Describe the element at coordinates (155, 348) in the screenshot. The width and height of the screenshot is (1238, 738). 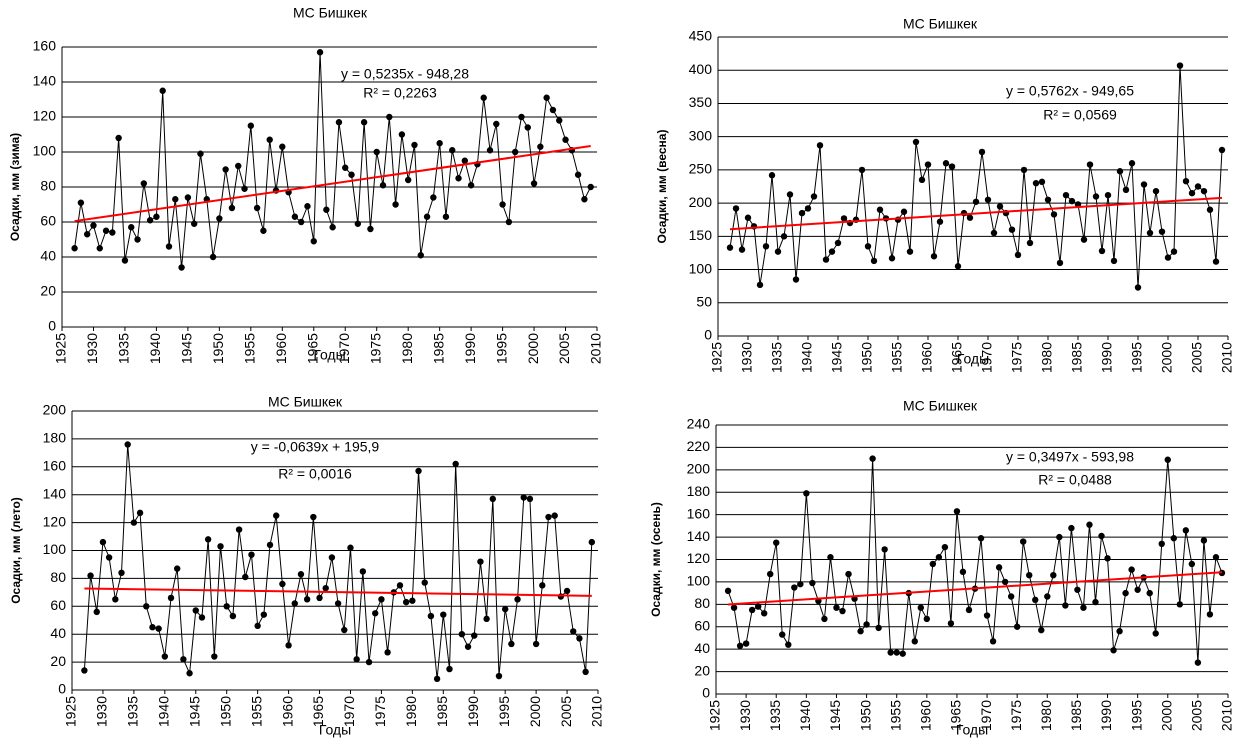
I see `x-tick-label: 1940` at that location.